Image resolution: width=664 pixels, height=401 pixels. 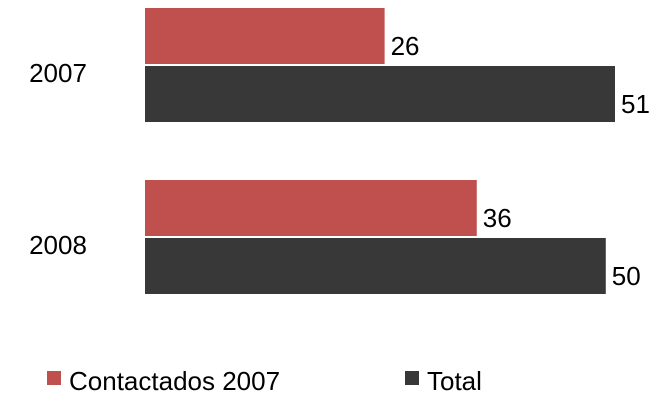 I want to click on legend-label: Total, so click(x=454, y=381).